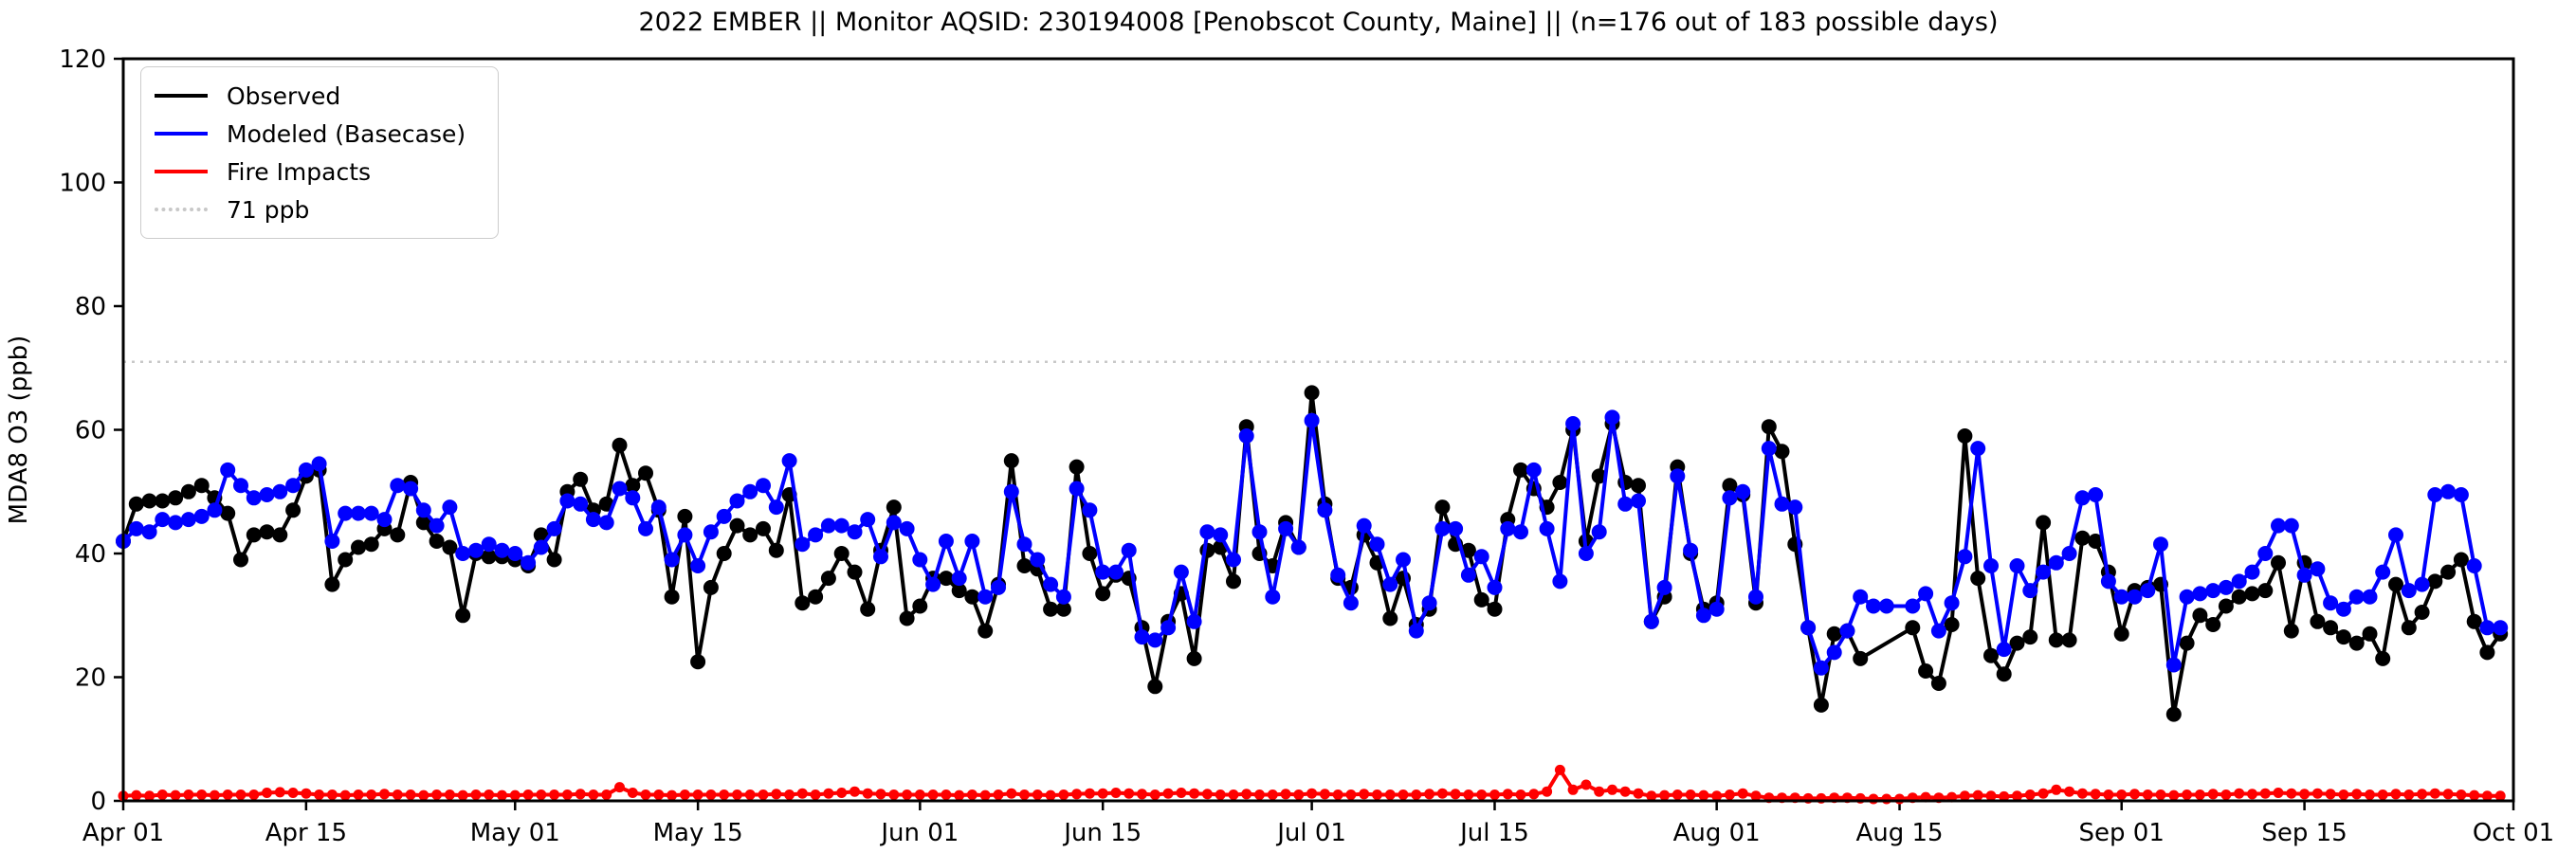 This screenshot has width=2576, height=853. What do you see at coordinates (1717, 833) in the screenshot?
I see `svg-text: Aug 01` at bounding box center [1717, 833].